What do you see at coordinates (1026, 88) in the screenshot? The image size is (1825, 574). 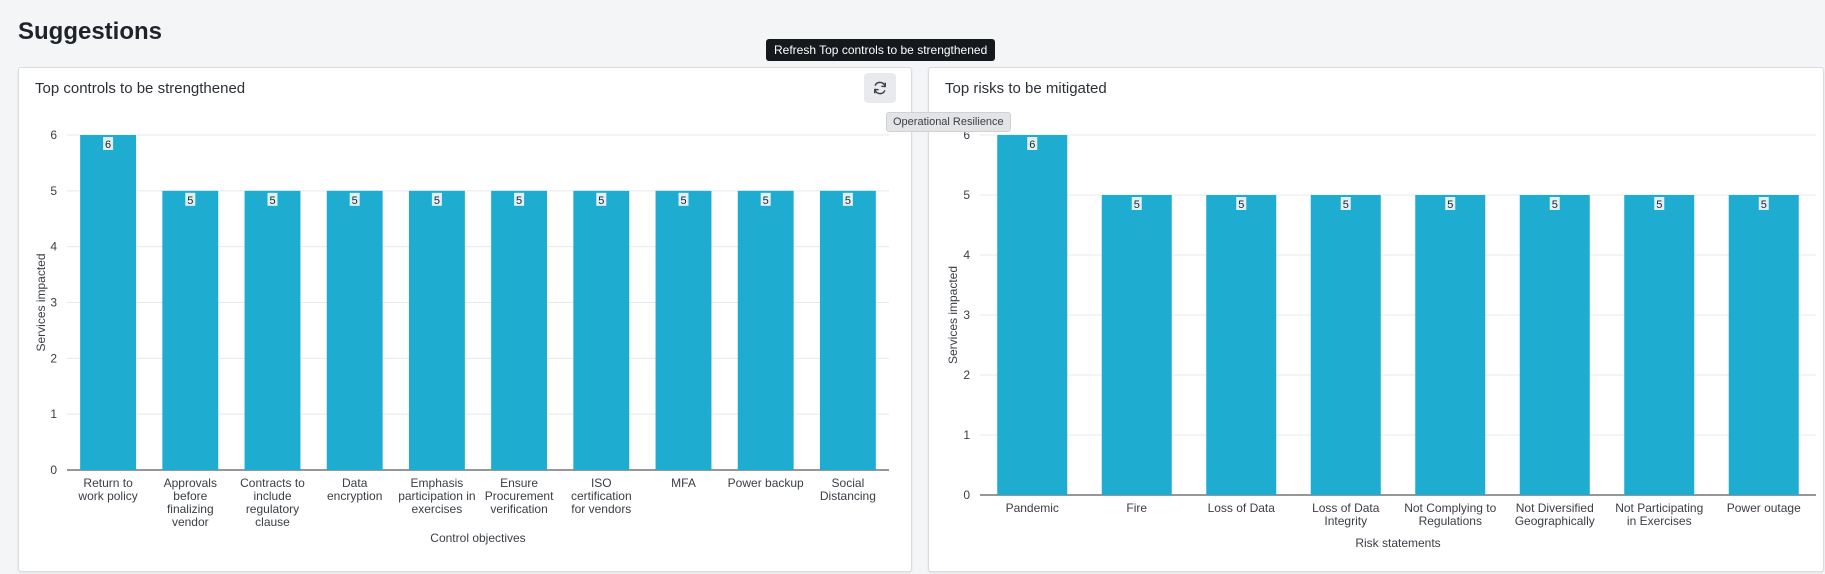 I see `risks-chart-title: Top risks to be mitigated` at bounding box center [1026, 88].